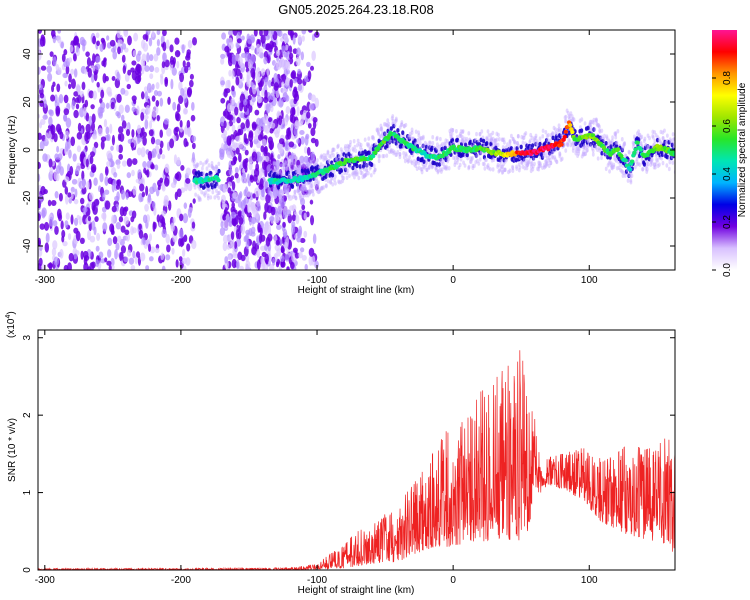 The width and height of the screenshot is (750, 600). Describe the element at coordinates (12, 450) in the screenshot. I see `snr-y-axis-label: SNR (10 * v/v)` at that location.